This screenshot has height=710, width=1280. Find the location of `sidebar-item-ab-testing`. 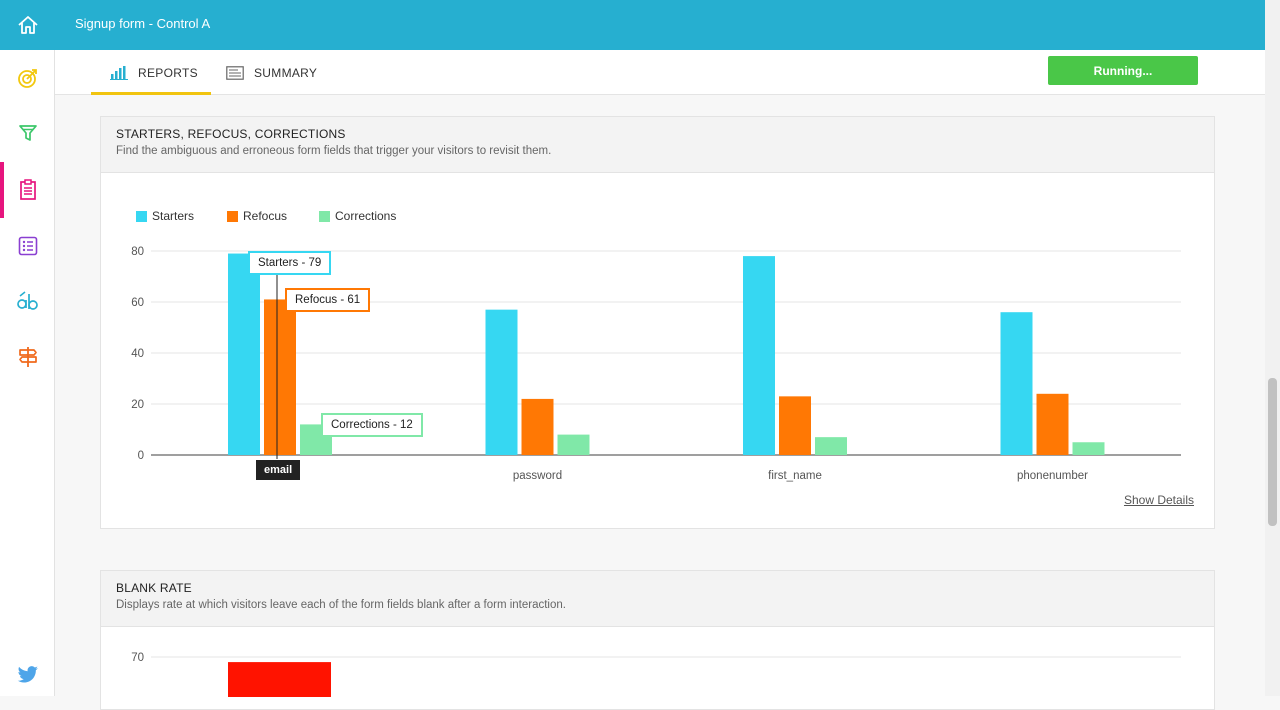

sidebar-item-ab-testing is located at coordinates (27, 301).